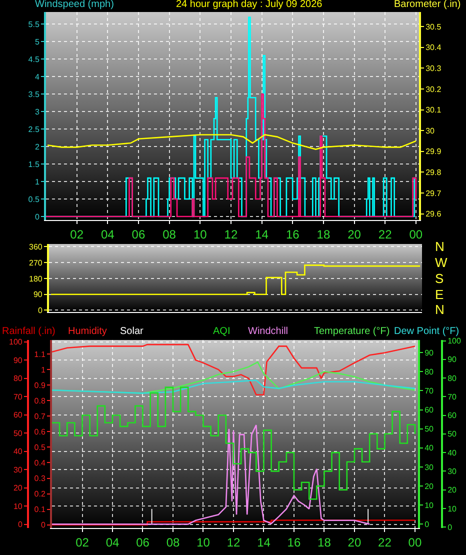 The width and height of the screenshot is (466, 555). What do you see at coordinates (37, 42) in the screenshot?
I see `y-tick-label: 5` at bounding box center [37, 42].